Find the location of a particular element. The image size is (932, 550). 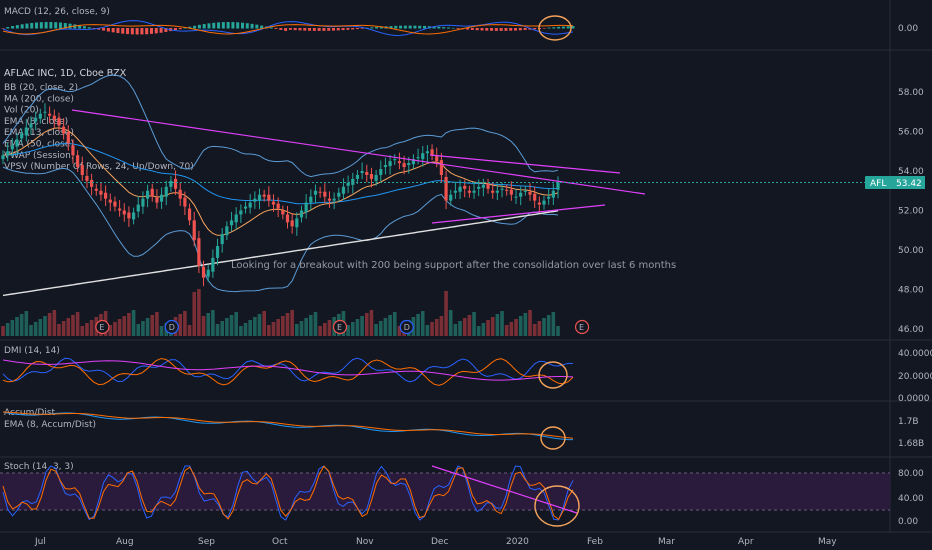

stoch-d-line is located at coordinates (288, 493).